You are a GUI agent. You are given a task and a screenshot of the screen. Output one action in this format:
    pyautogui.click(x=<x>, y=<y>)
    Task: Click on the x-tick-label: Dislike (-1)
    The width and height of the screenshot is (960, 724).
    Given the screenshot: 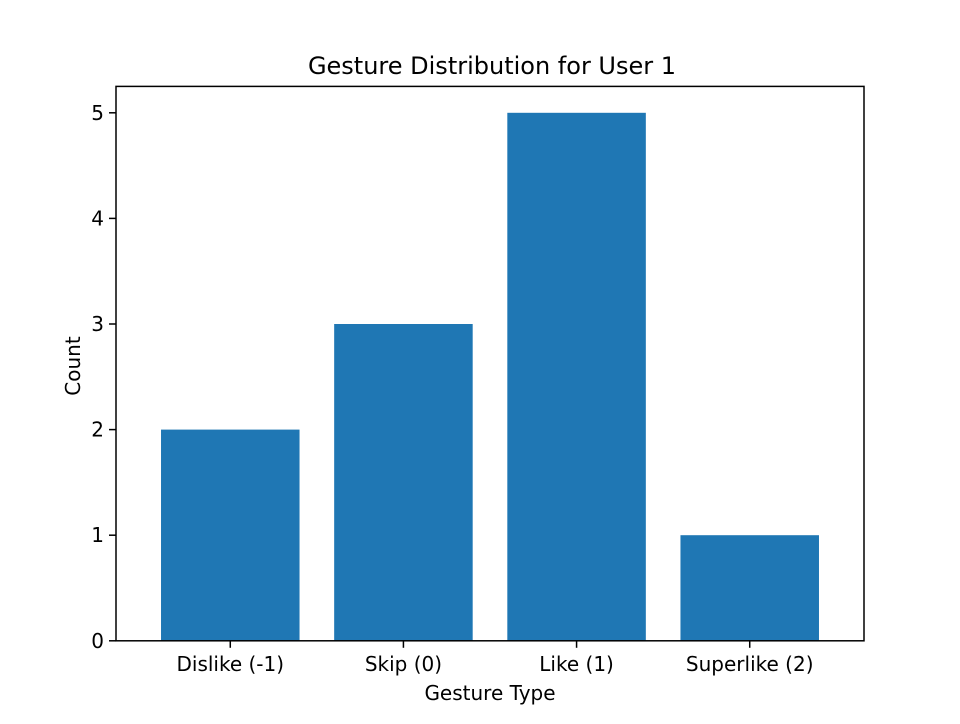 What is the action you would take?
    pyautogui.click(x=230, y=664)
    